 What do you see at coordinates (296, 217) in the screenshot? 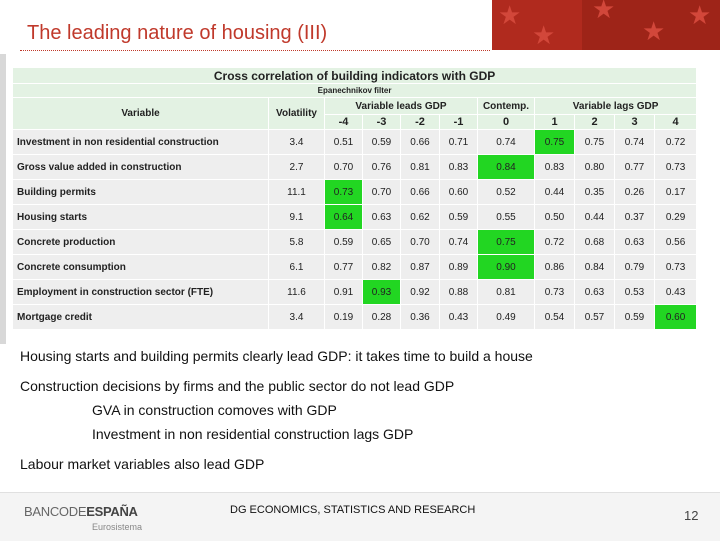
I see `row-volatility: 9.1` at bounding box center [296, 217].